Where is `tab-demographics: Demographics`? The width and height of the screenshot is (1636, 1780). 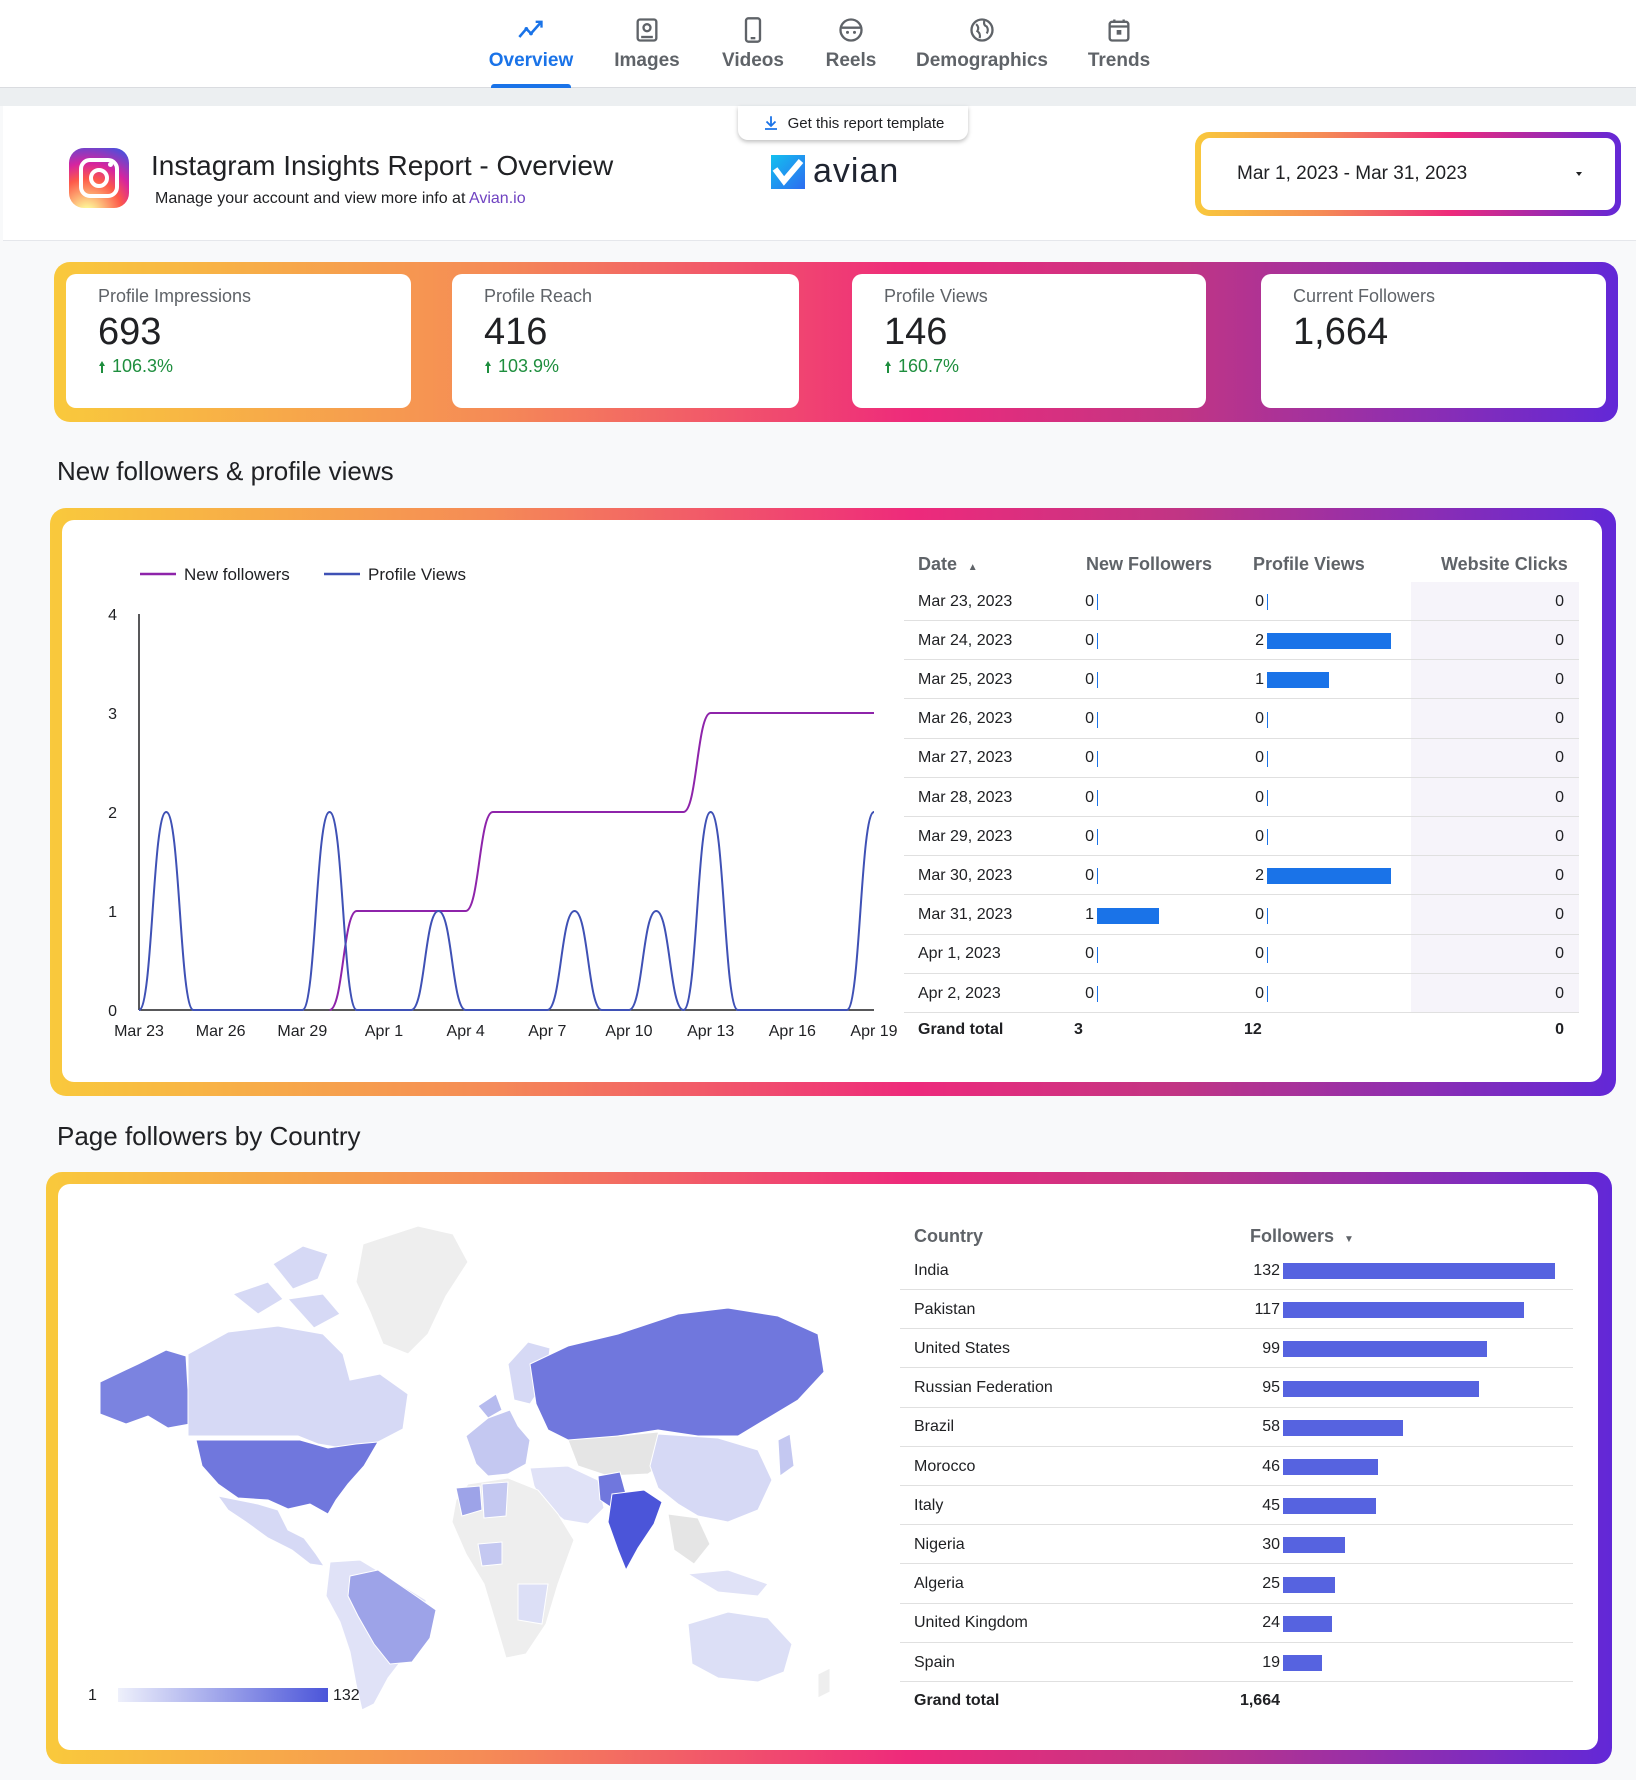 tab-demographics: Demographics is located at coordinates (982, 44).